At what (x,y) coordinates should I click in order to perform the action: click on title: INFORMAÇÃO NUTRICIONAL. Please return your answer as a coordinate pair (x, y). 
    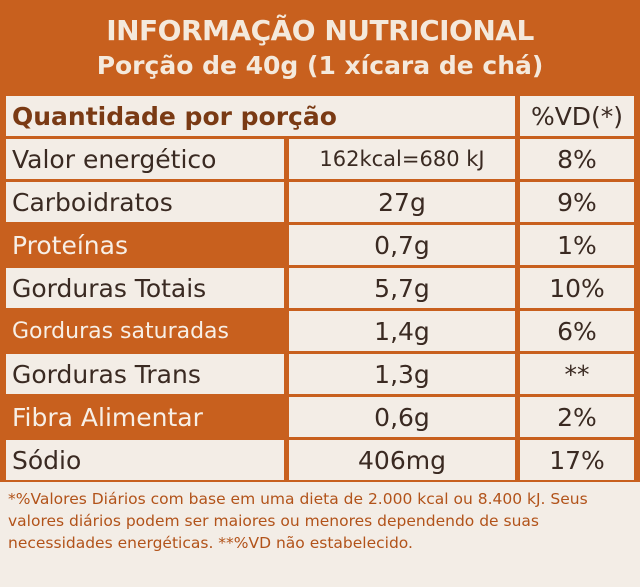
    Looking at the image, I should click on (320, 30).